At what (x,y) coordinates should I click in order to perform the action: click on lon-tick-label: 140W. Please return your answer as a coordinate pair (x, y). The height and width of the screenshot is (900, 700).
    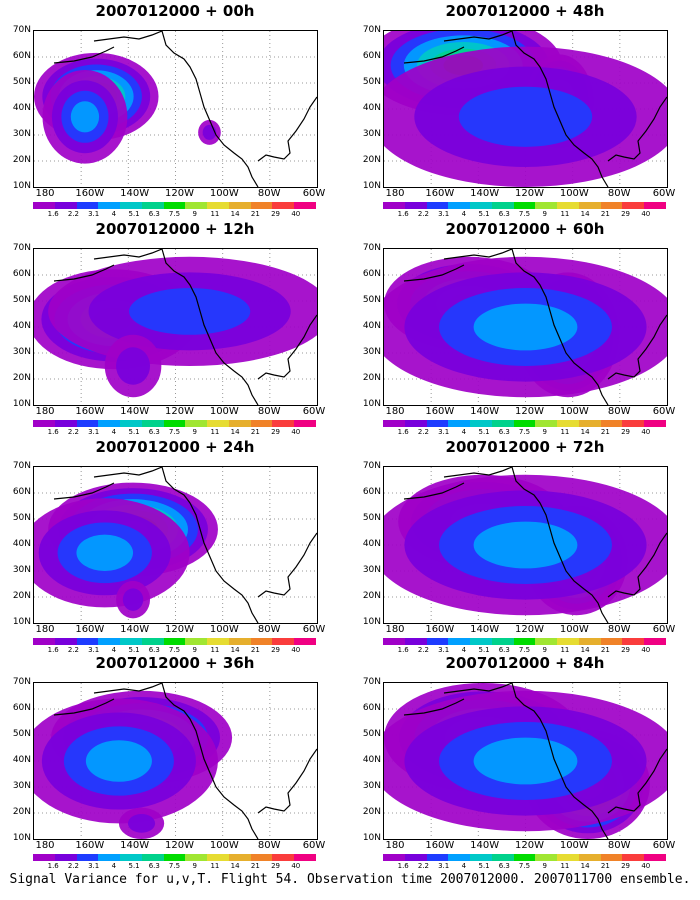
    Looking at the image, I should click on (485, 845).